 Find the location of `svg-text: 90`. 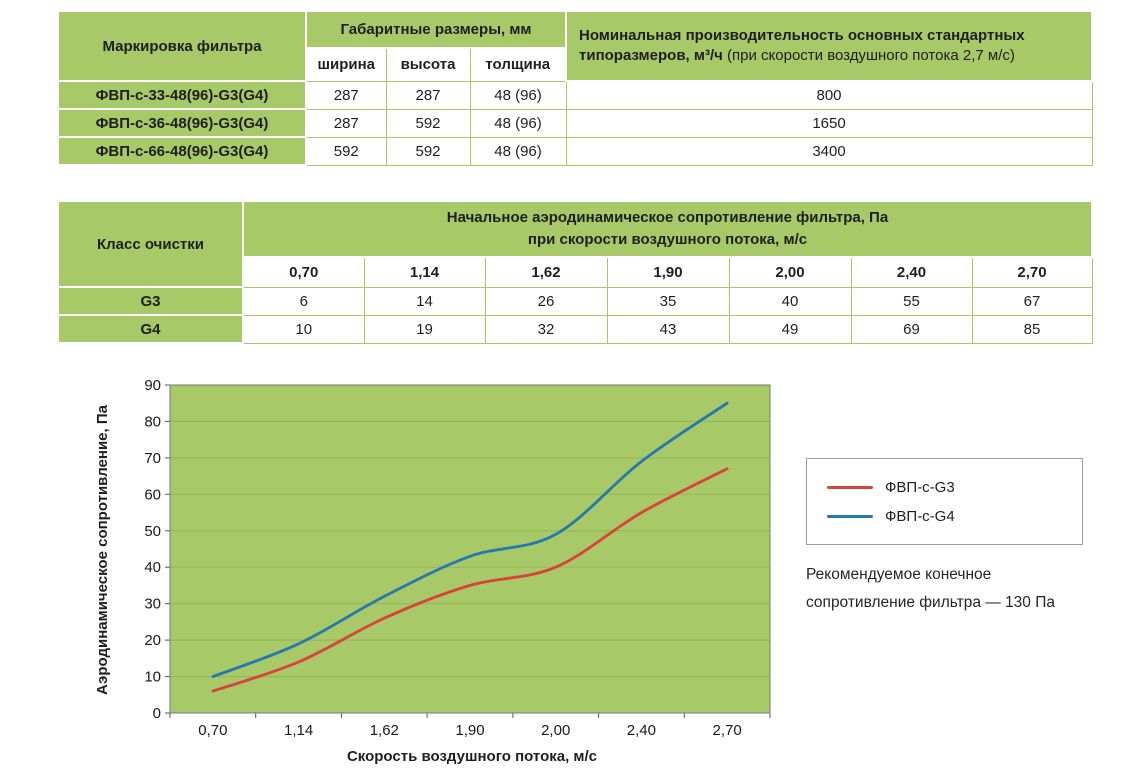

svg-text: 90 is located at coordinates (152, 385).